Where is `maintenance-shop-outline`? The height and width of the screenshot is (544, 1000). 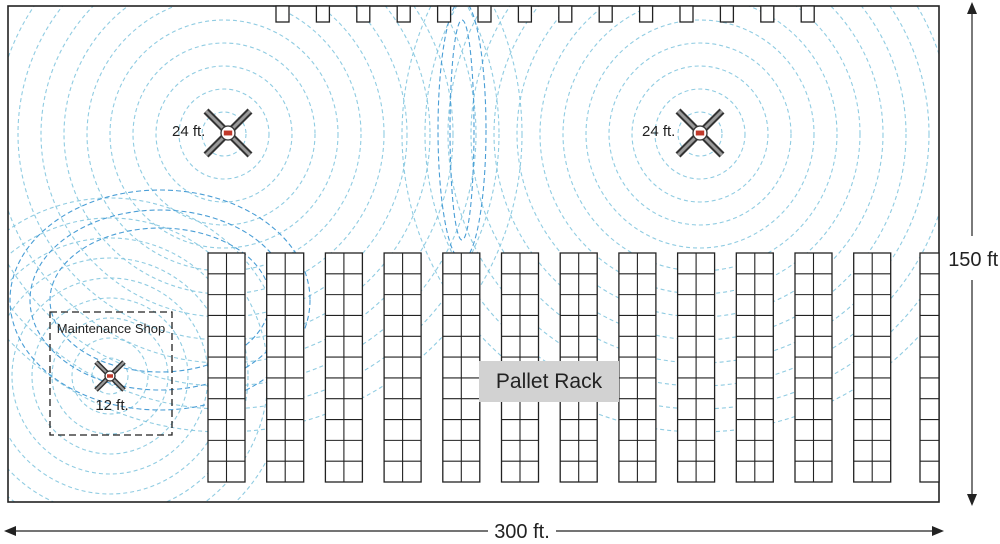
maintenance-shop-outline is located at coordinates (111, 373).